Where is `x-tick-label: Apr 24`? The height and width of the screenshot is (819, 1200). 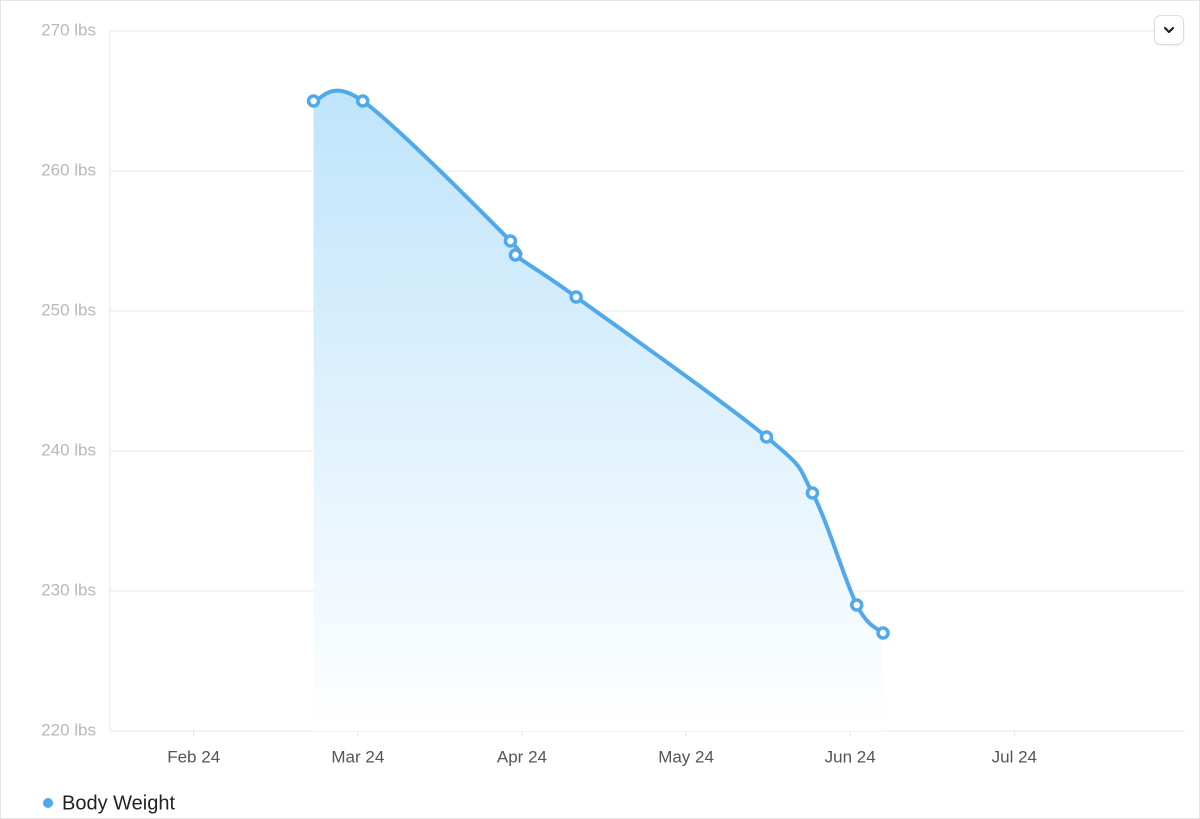
x-tick-label: Apr 24 is located at coordinates (522, 756).